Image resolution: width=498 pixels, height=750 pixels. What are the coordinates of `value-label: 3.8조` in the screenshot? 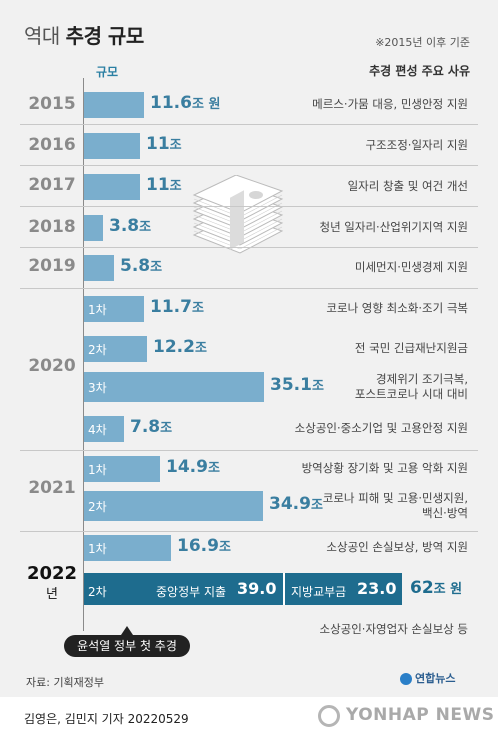 It's located at (130, 226).